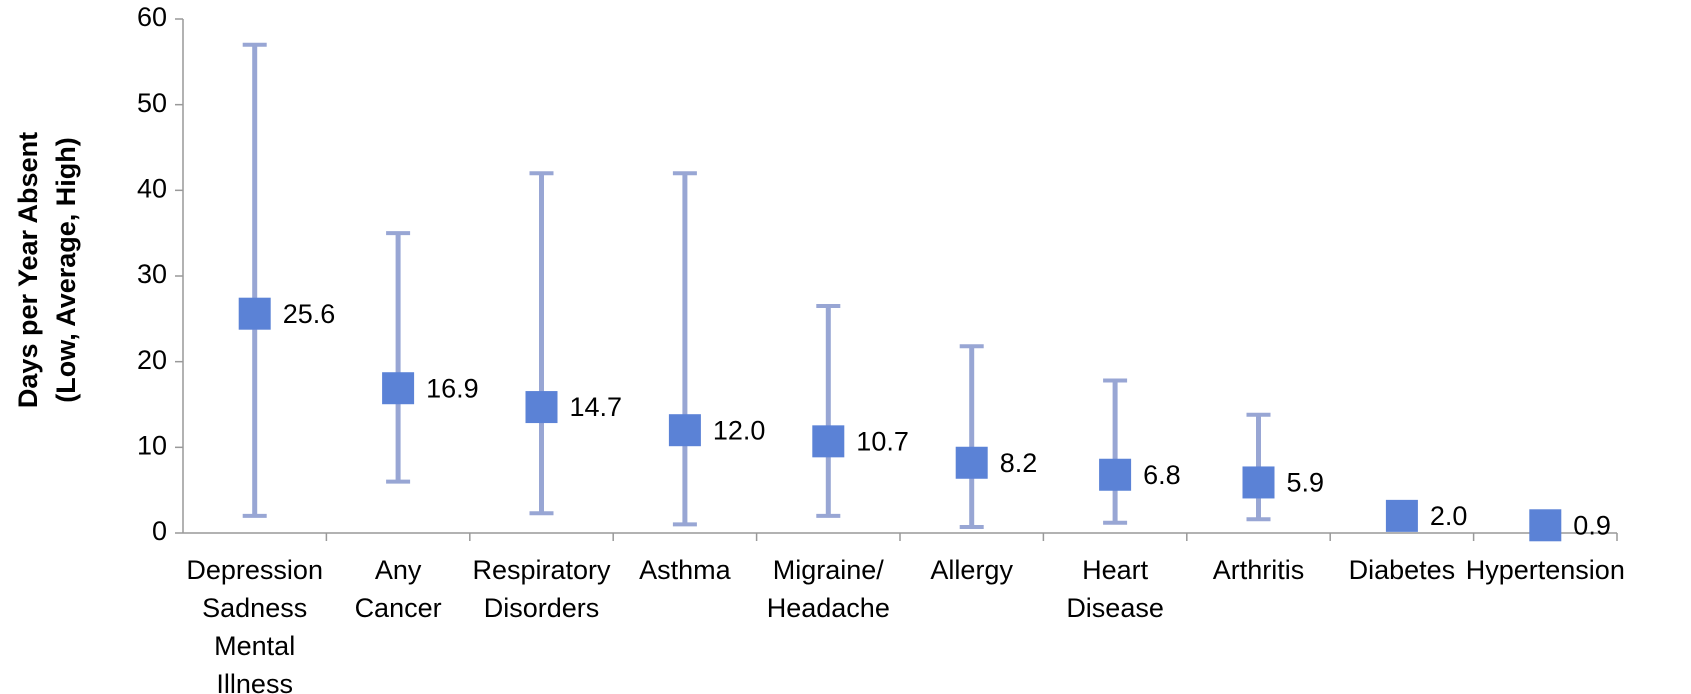  What do you see at coordinates (1306, 483) in the screenshot?
I see `data-label: 5.9` at bounding box center [1306, 483].